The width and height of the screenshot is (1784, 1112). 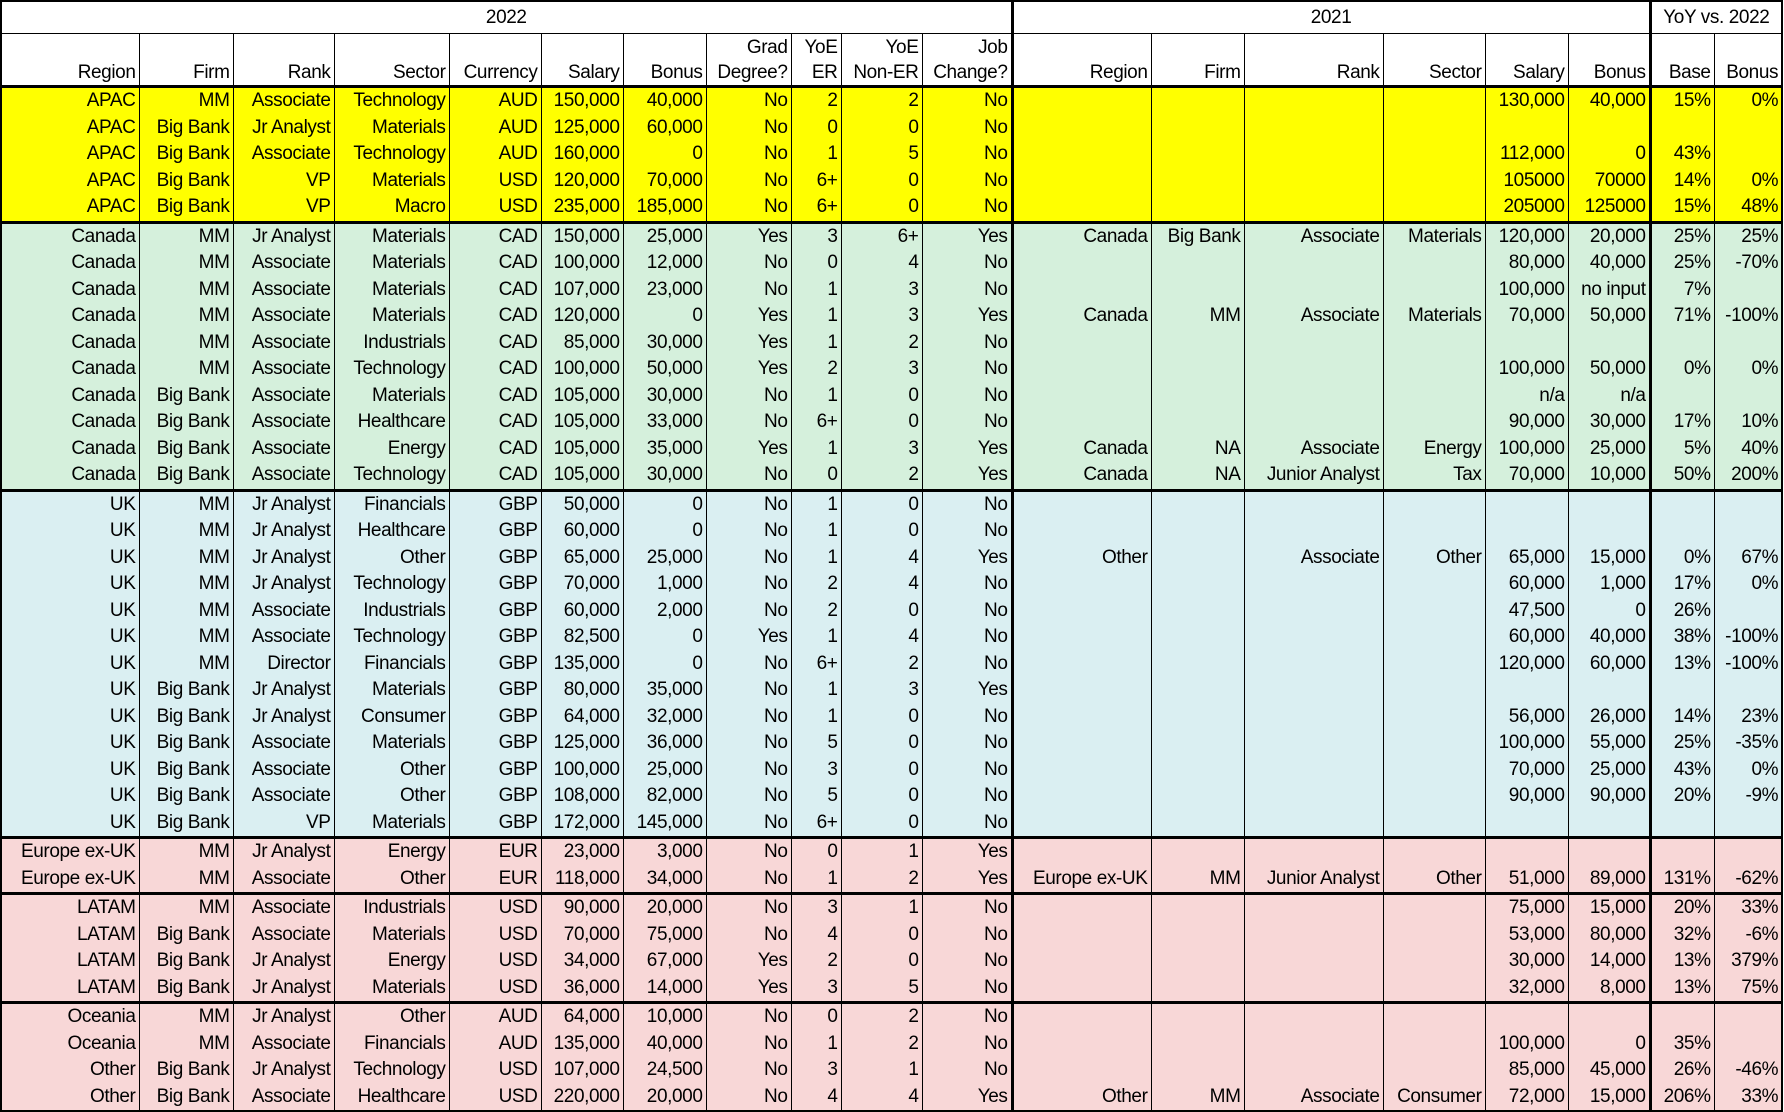 I want to click on cell-rank: VP, so click(x=283, y=209).